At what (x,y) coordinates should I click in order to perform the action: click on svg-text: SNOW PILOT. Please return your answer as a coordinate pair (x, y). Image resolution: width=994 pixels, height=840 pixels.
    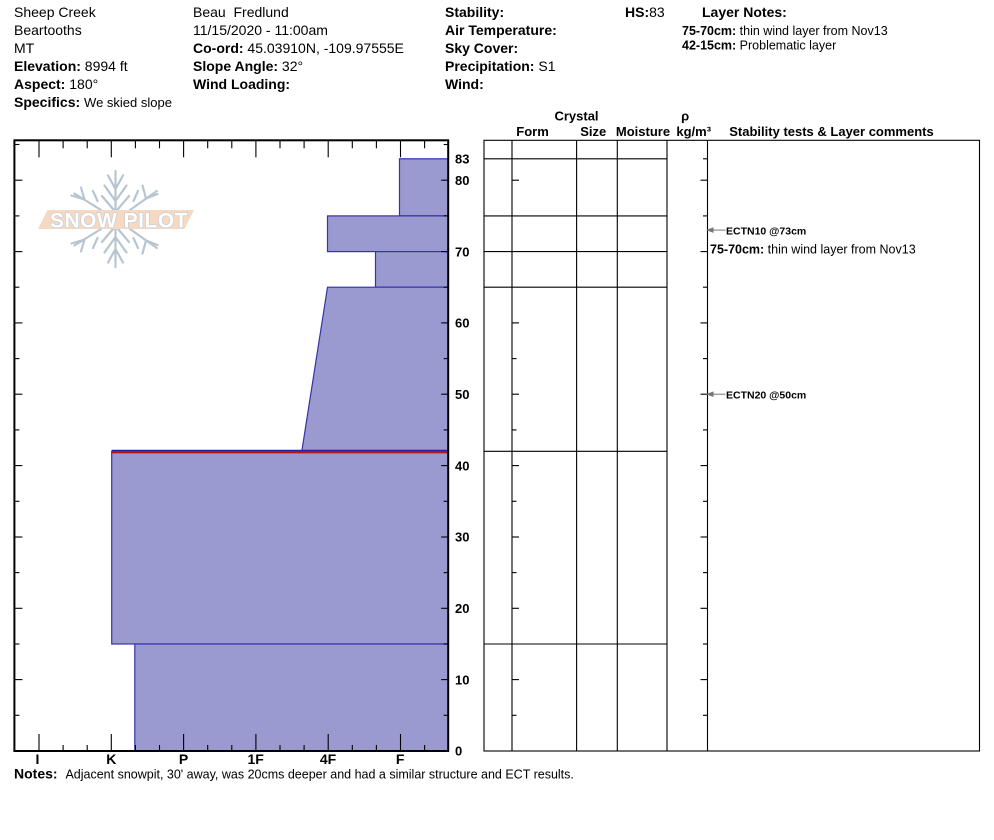
    Looking at the image, I should click on (119, 221).